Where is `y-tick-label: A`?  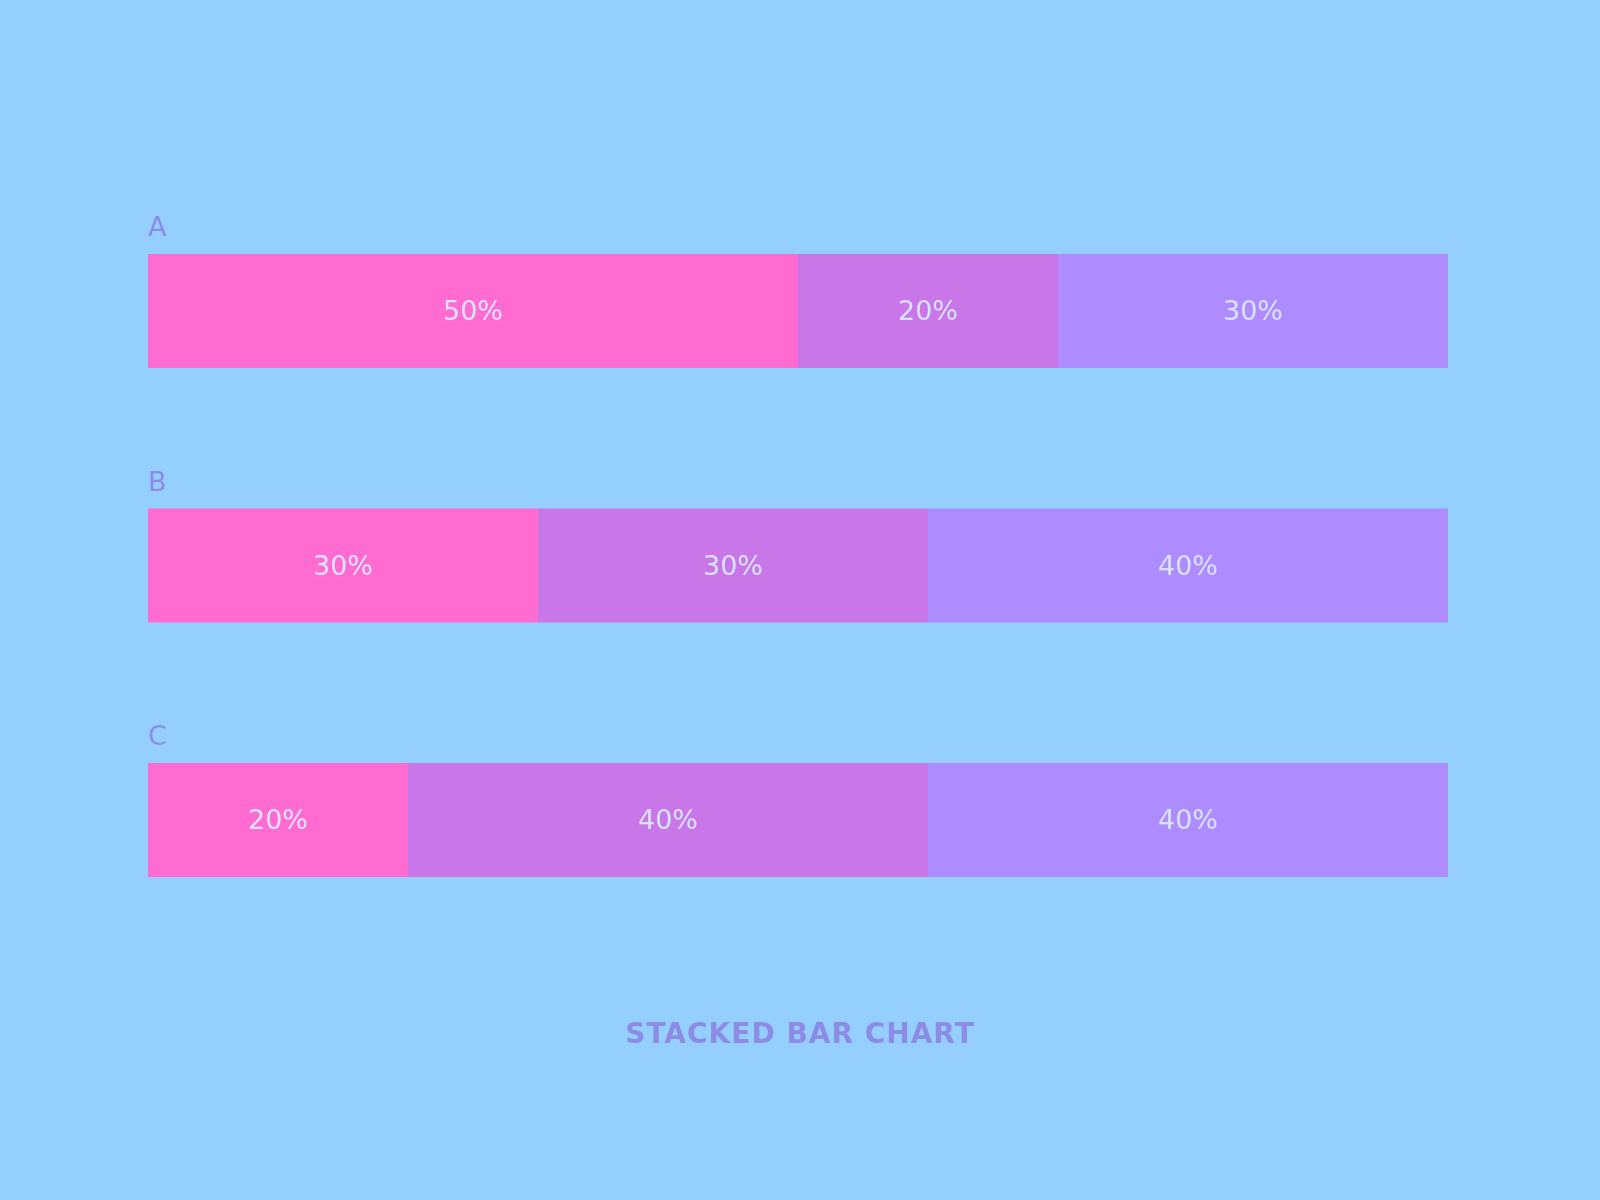
y-tick-label: A is located at coordinates (157, 226).